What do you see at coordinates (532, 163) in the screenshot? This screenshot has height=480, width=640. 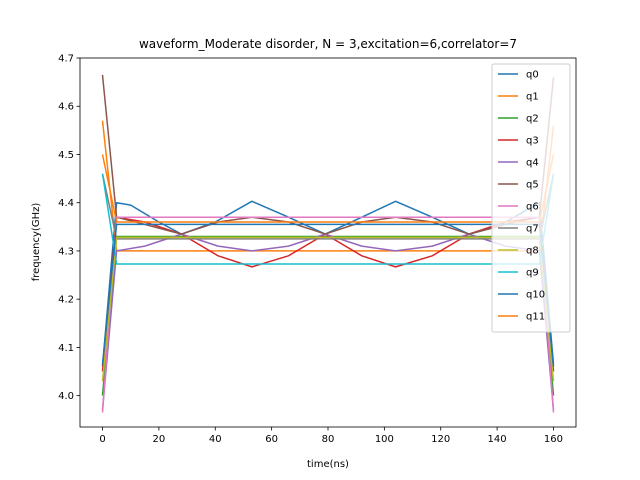 I see `legend-label-q4: q4` at bounding box center [532, 163].